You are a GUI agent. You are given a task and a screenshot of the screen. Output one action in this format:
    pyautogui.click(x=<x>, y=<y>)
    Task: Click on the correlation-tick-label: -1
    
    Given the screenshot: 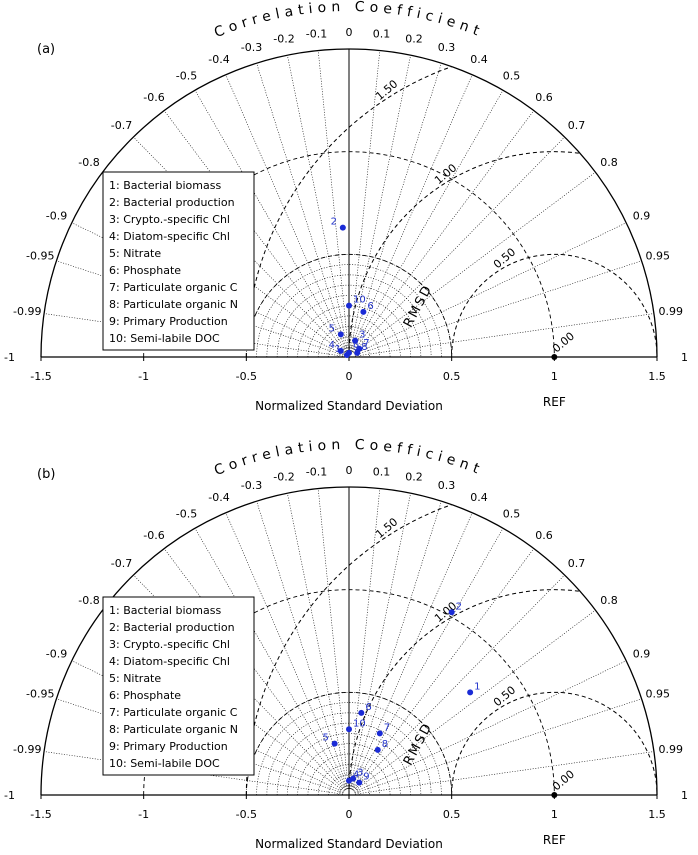 What is the action you would take?
    pyautogui.click(x=9, y=357)
    